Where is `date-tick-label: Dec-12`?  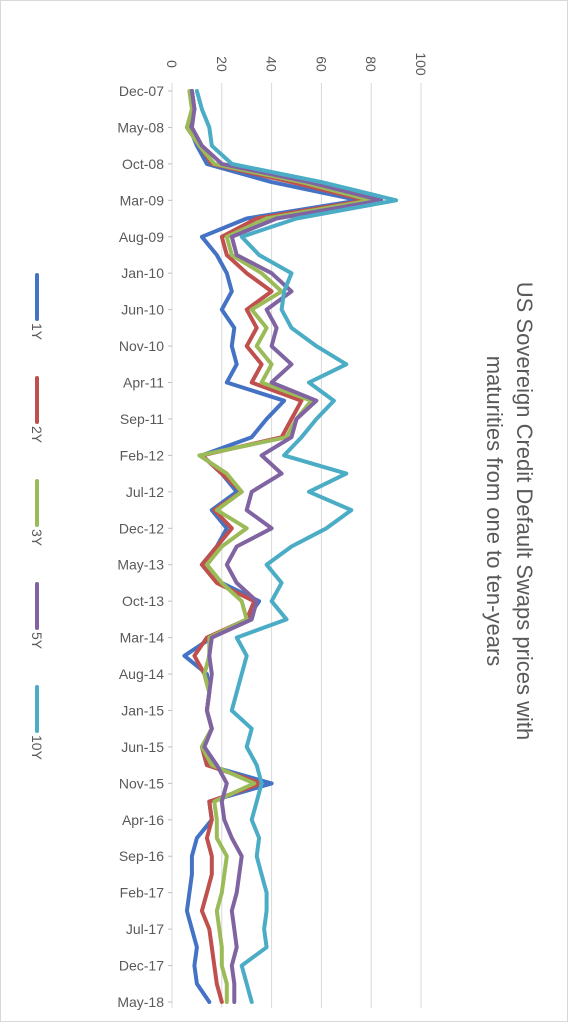
date-tick-label: Dec-12 is located at coordinates (141, 528).